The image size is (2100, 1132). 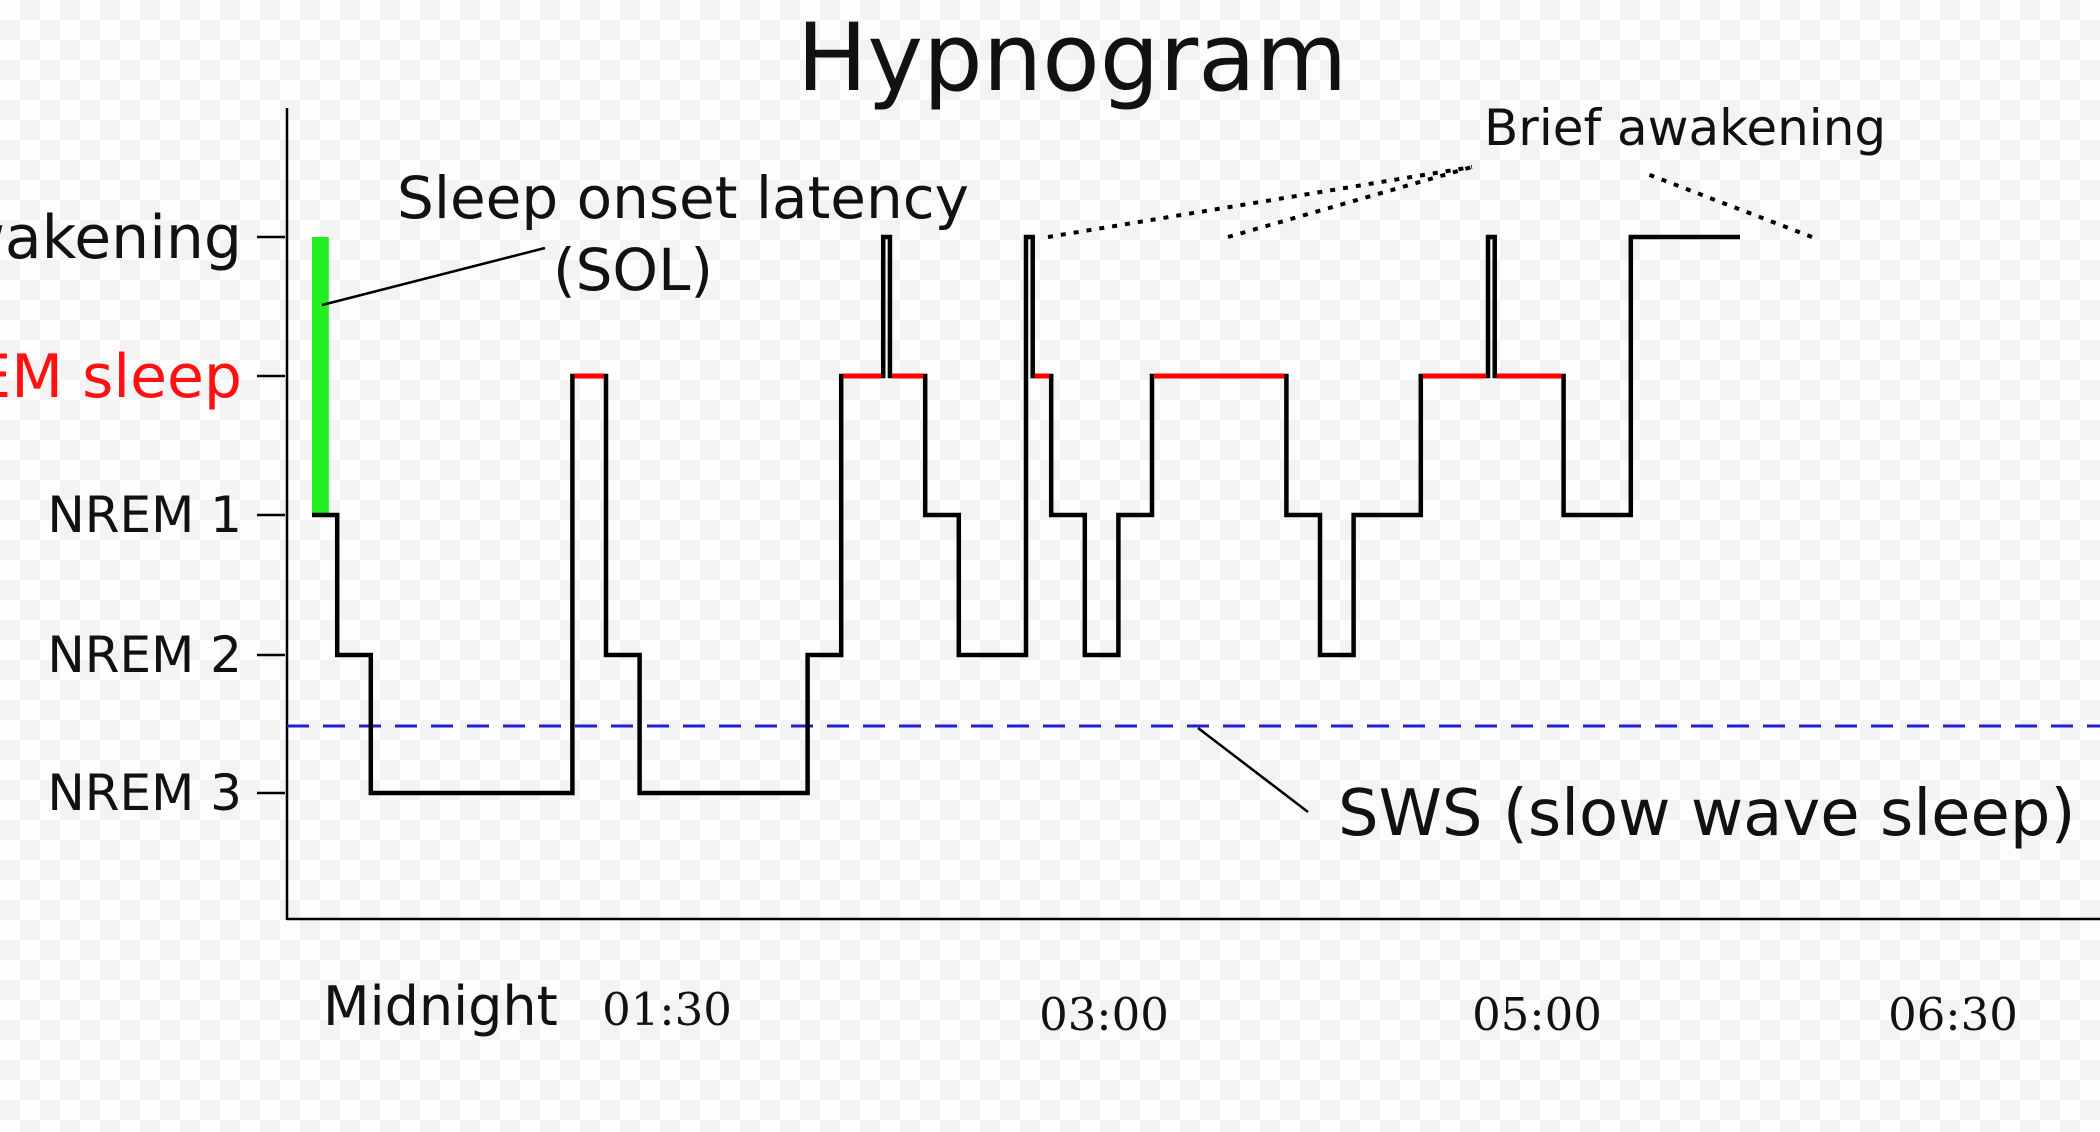 What do you see at coordinates (440, 1006) in the screenshot?
I see `x-tick-label-0: Midnight` at bounding box center [440, 1006].